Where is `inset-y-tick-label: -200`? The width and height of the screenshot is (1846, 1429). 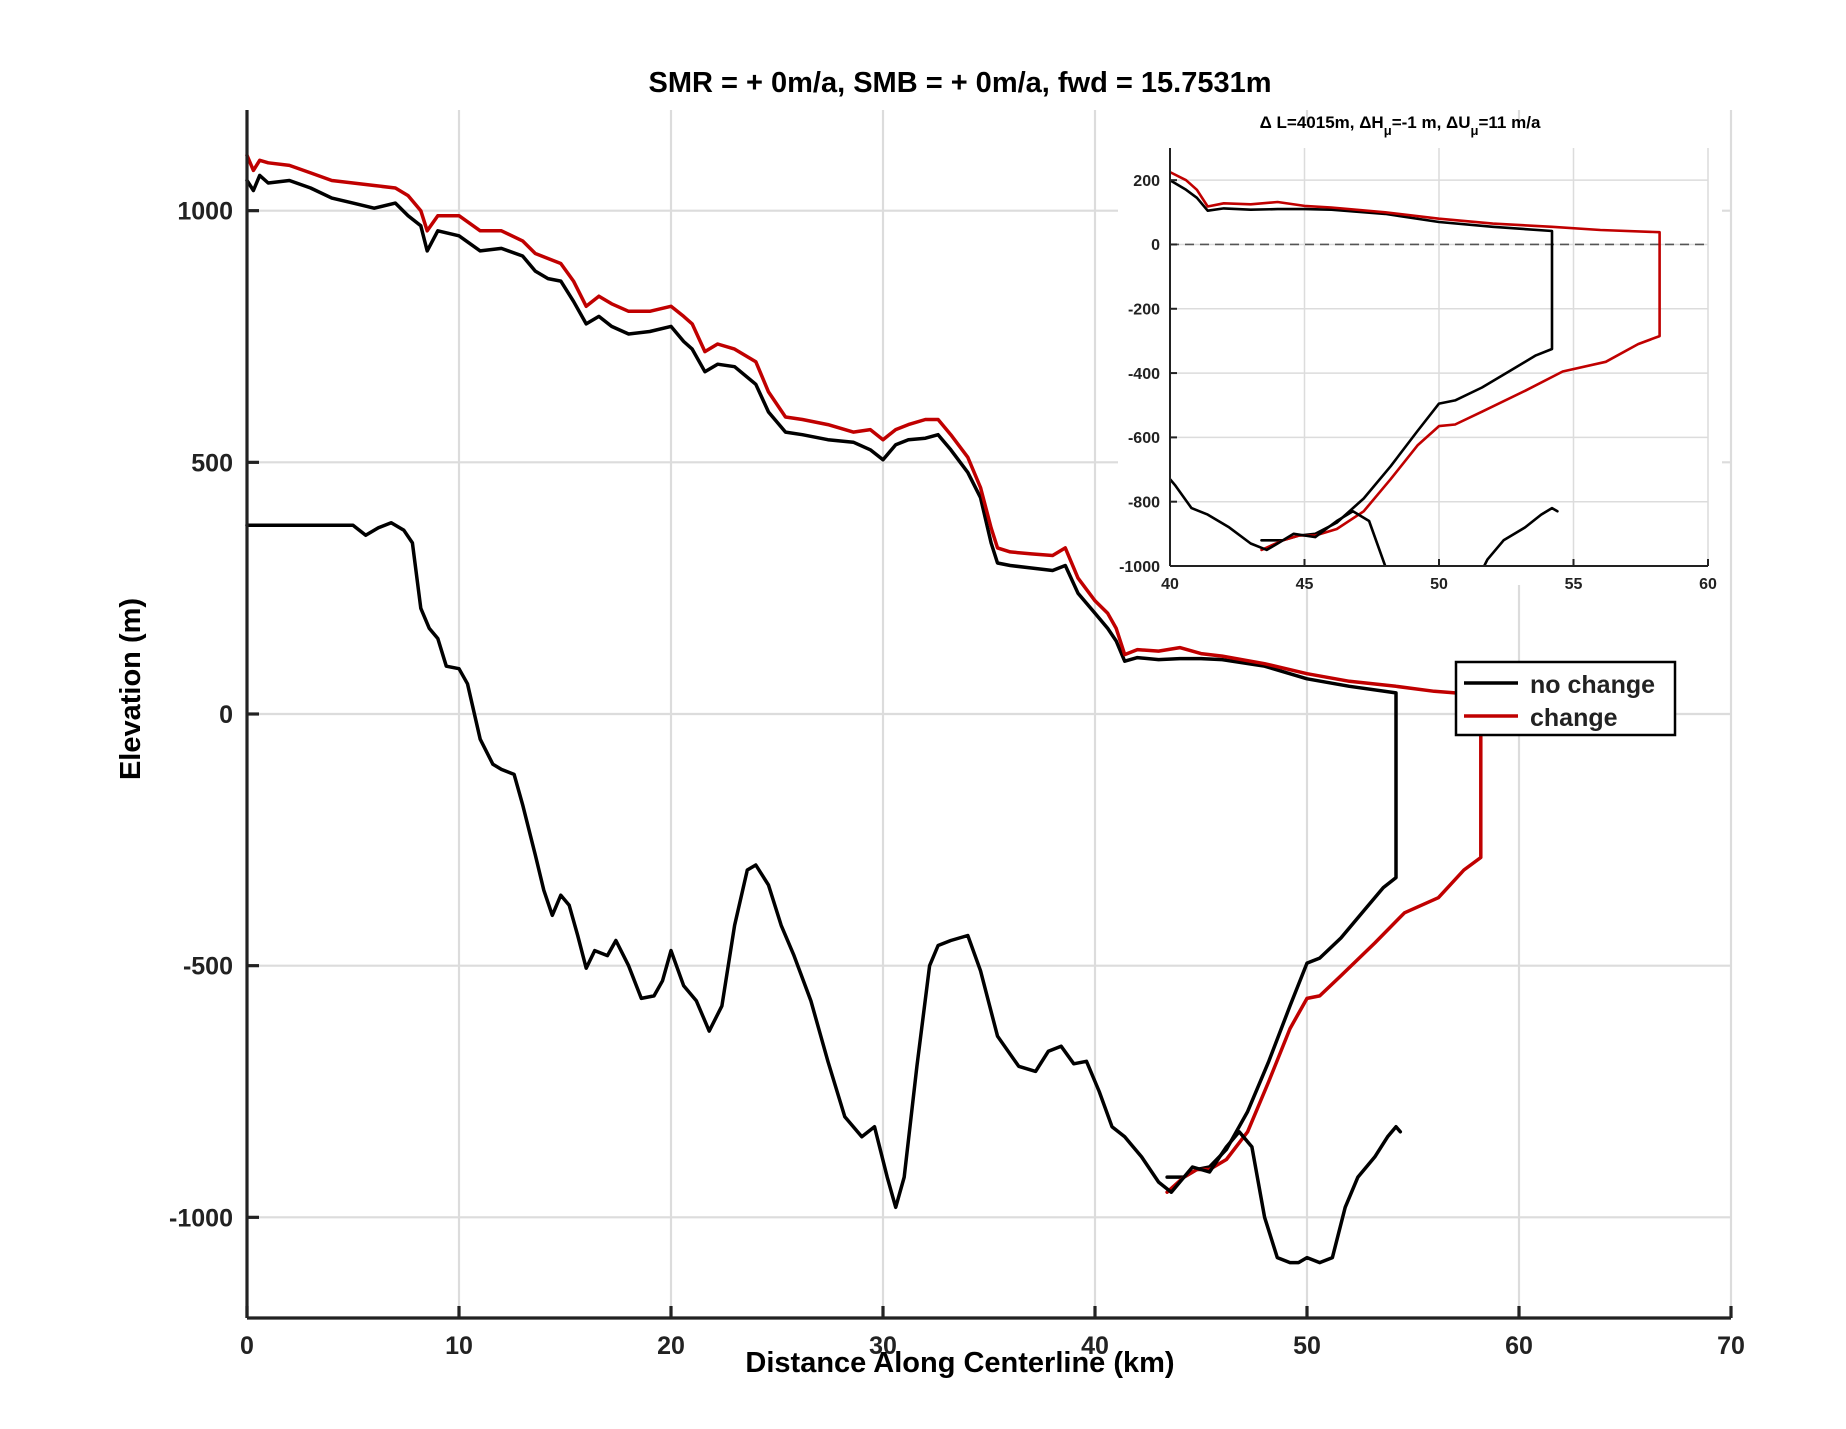 inset-y-tick-label: -200 is located at coordinates (1144, 310).